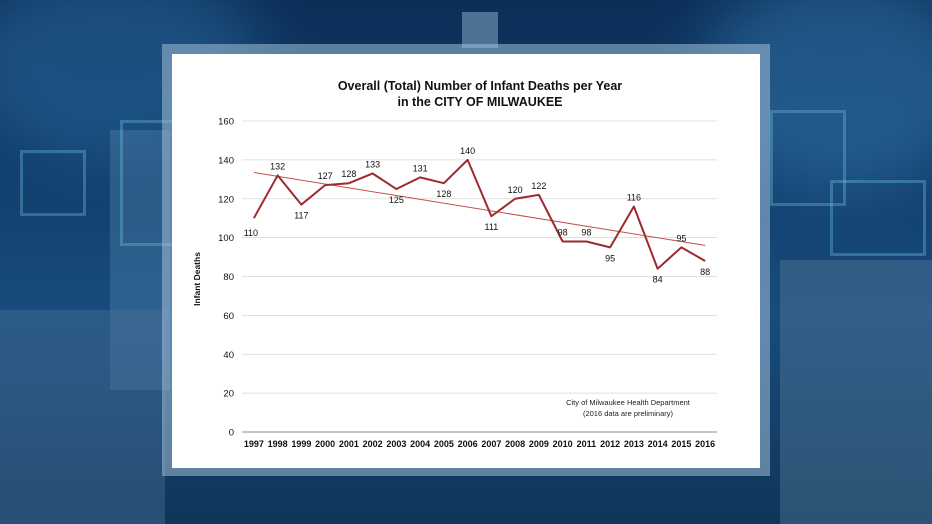  I want to click on x-tick-label: 2000, so click(325, 444).